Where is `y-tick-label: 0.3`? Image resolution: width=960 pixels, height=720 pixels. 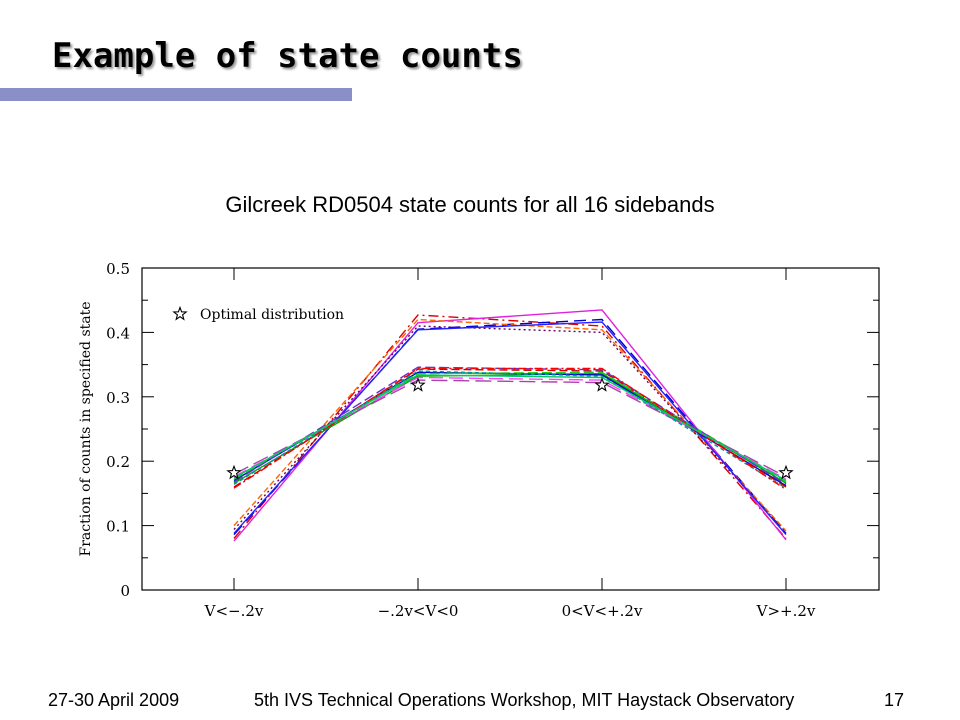
y-tick-label: 0.3 is located at coordinates (118, 398).